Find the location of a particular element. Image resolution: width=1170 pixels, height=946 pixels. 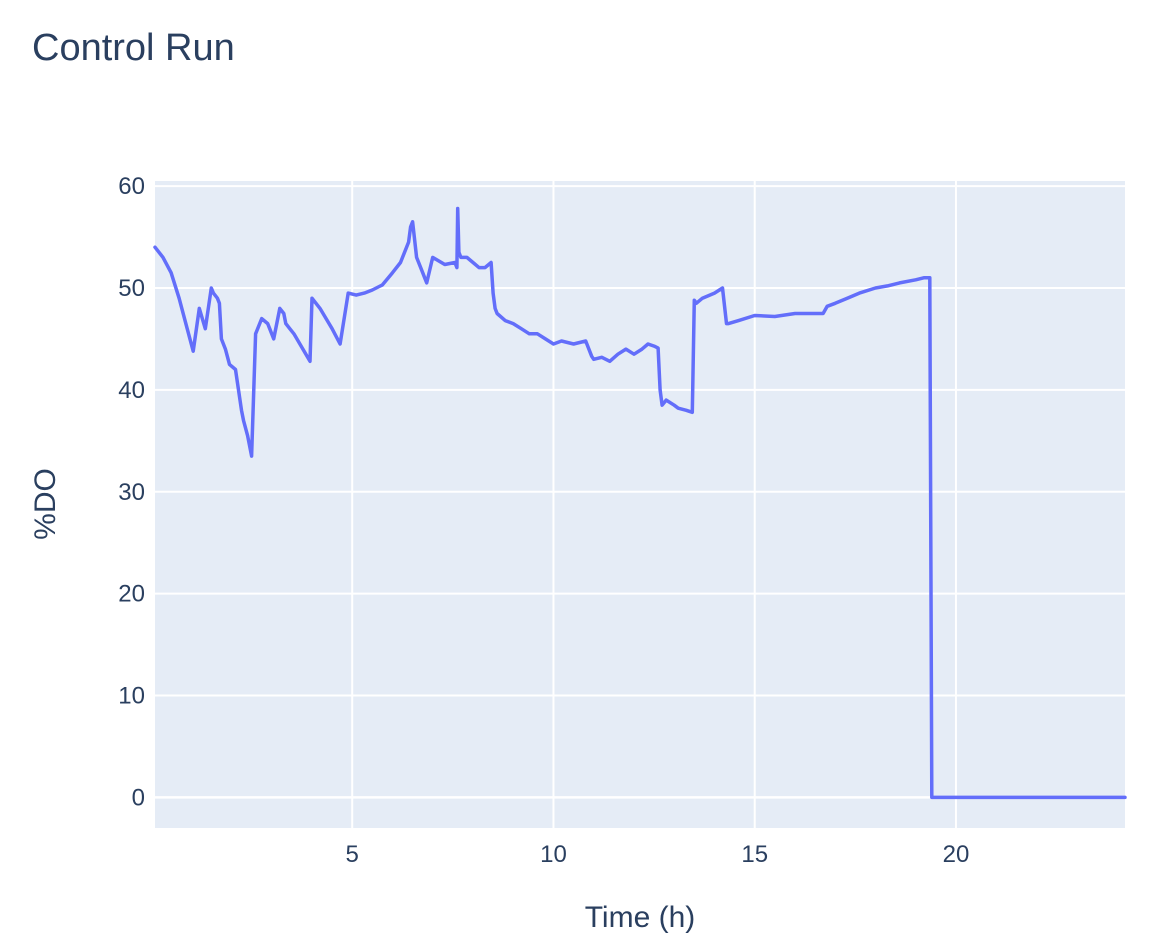

y-tick-label: 30 is located at coordinates (131, 492).